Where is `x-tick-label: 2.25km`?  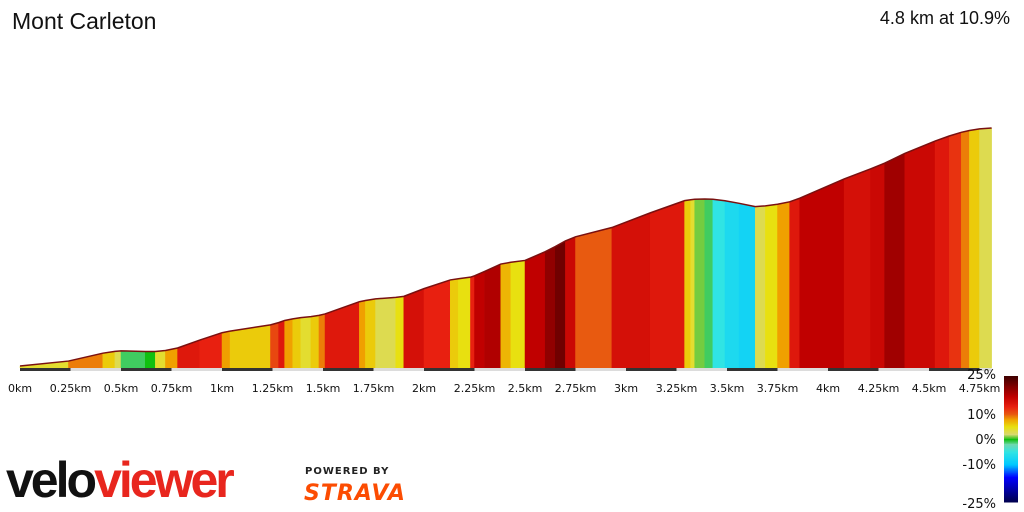 x-tick-label: 2.25km is located at coordinates (475, 388).